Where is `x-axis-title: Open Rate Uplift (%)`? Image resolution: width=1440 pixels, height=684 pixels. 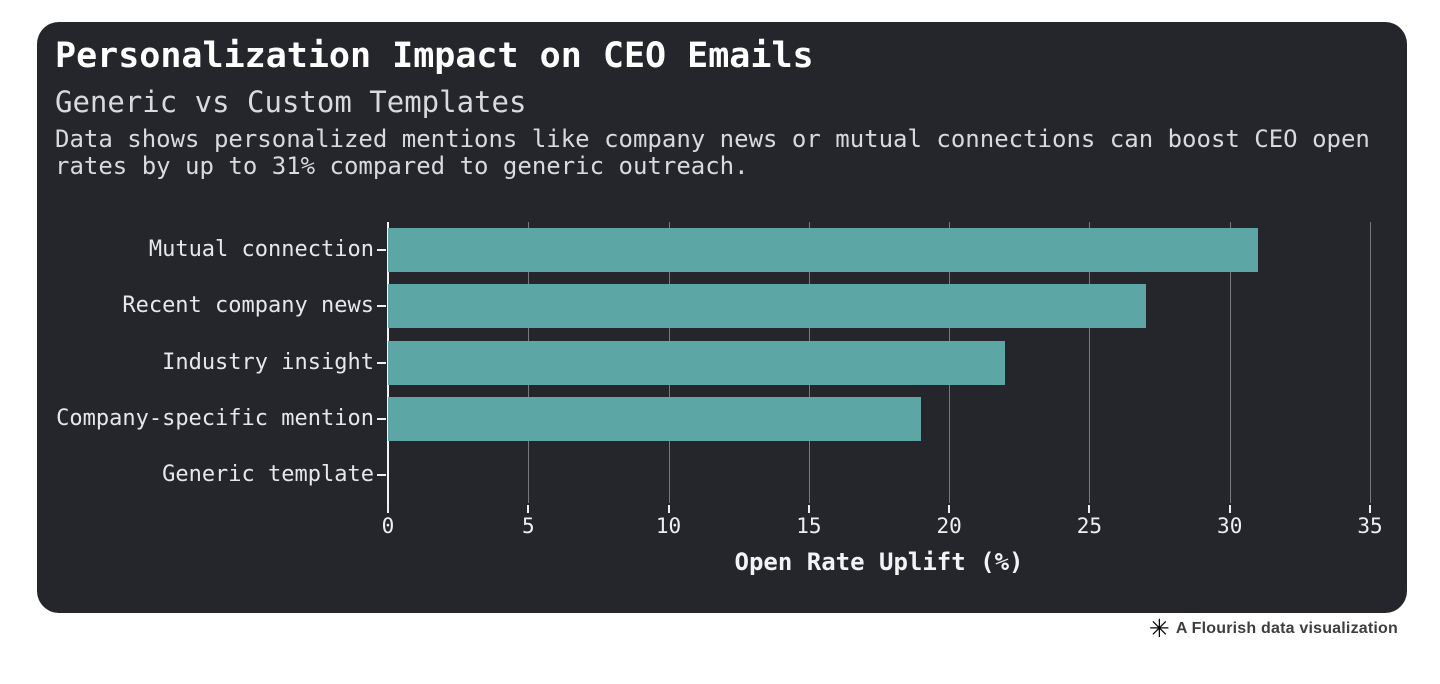 x-axis-title: Open Rate Uplift (%) is located at coordinates (879, 562).